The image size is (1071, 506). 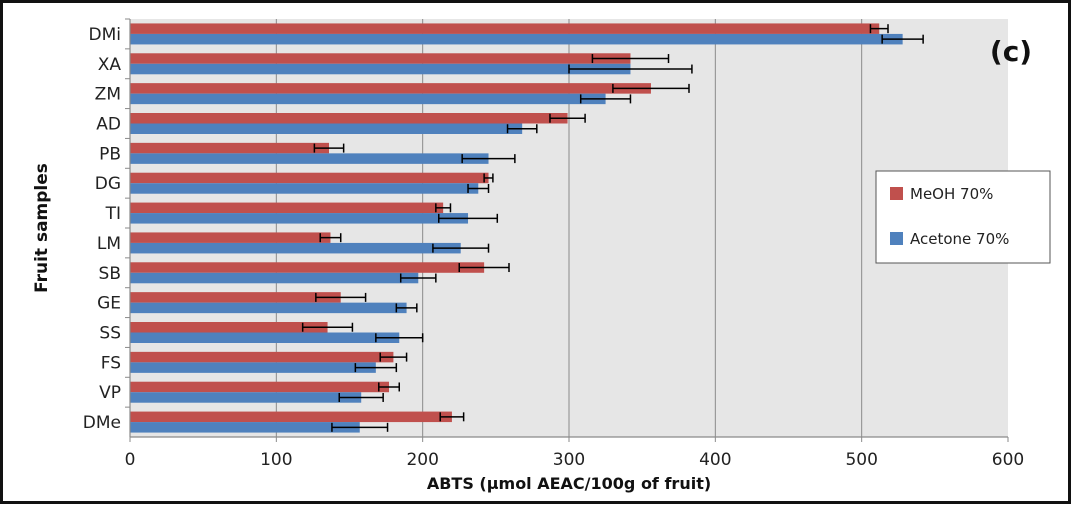 I want to click on y-tick-label: XA, so click(x=110, y=65).